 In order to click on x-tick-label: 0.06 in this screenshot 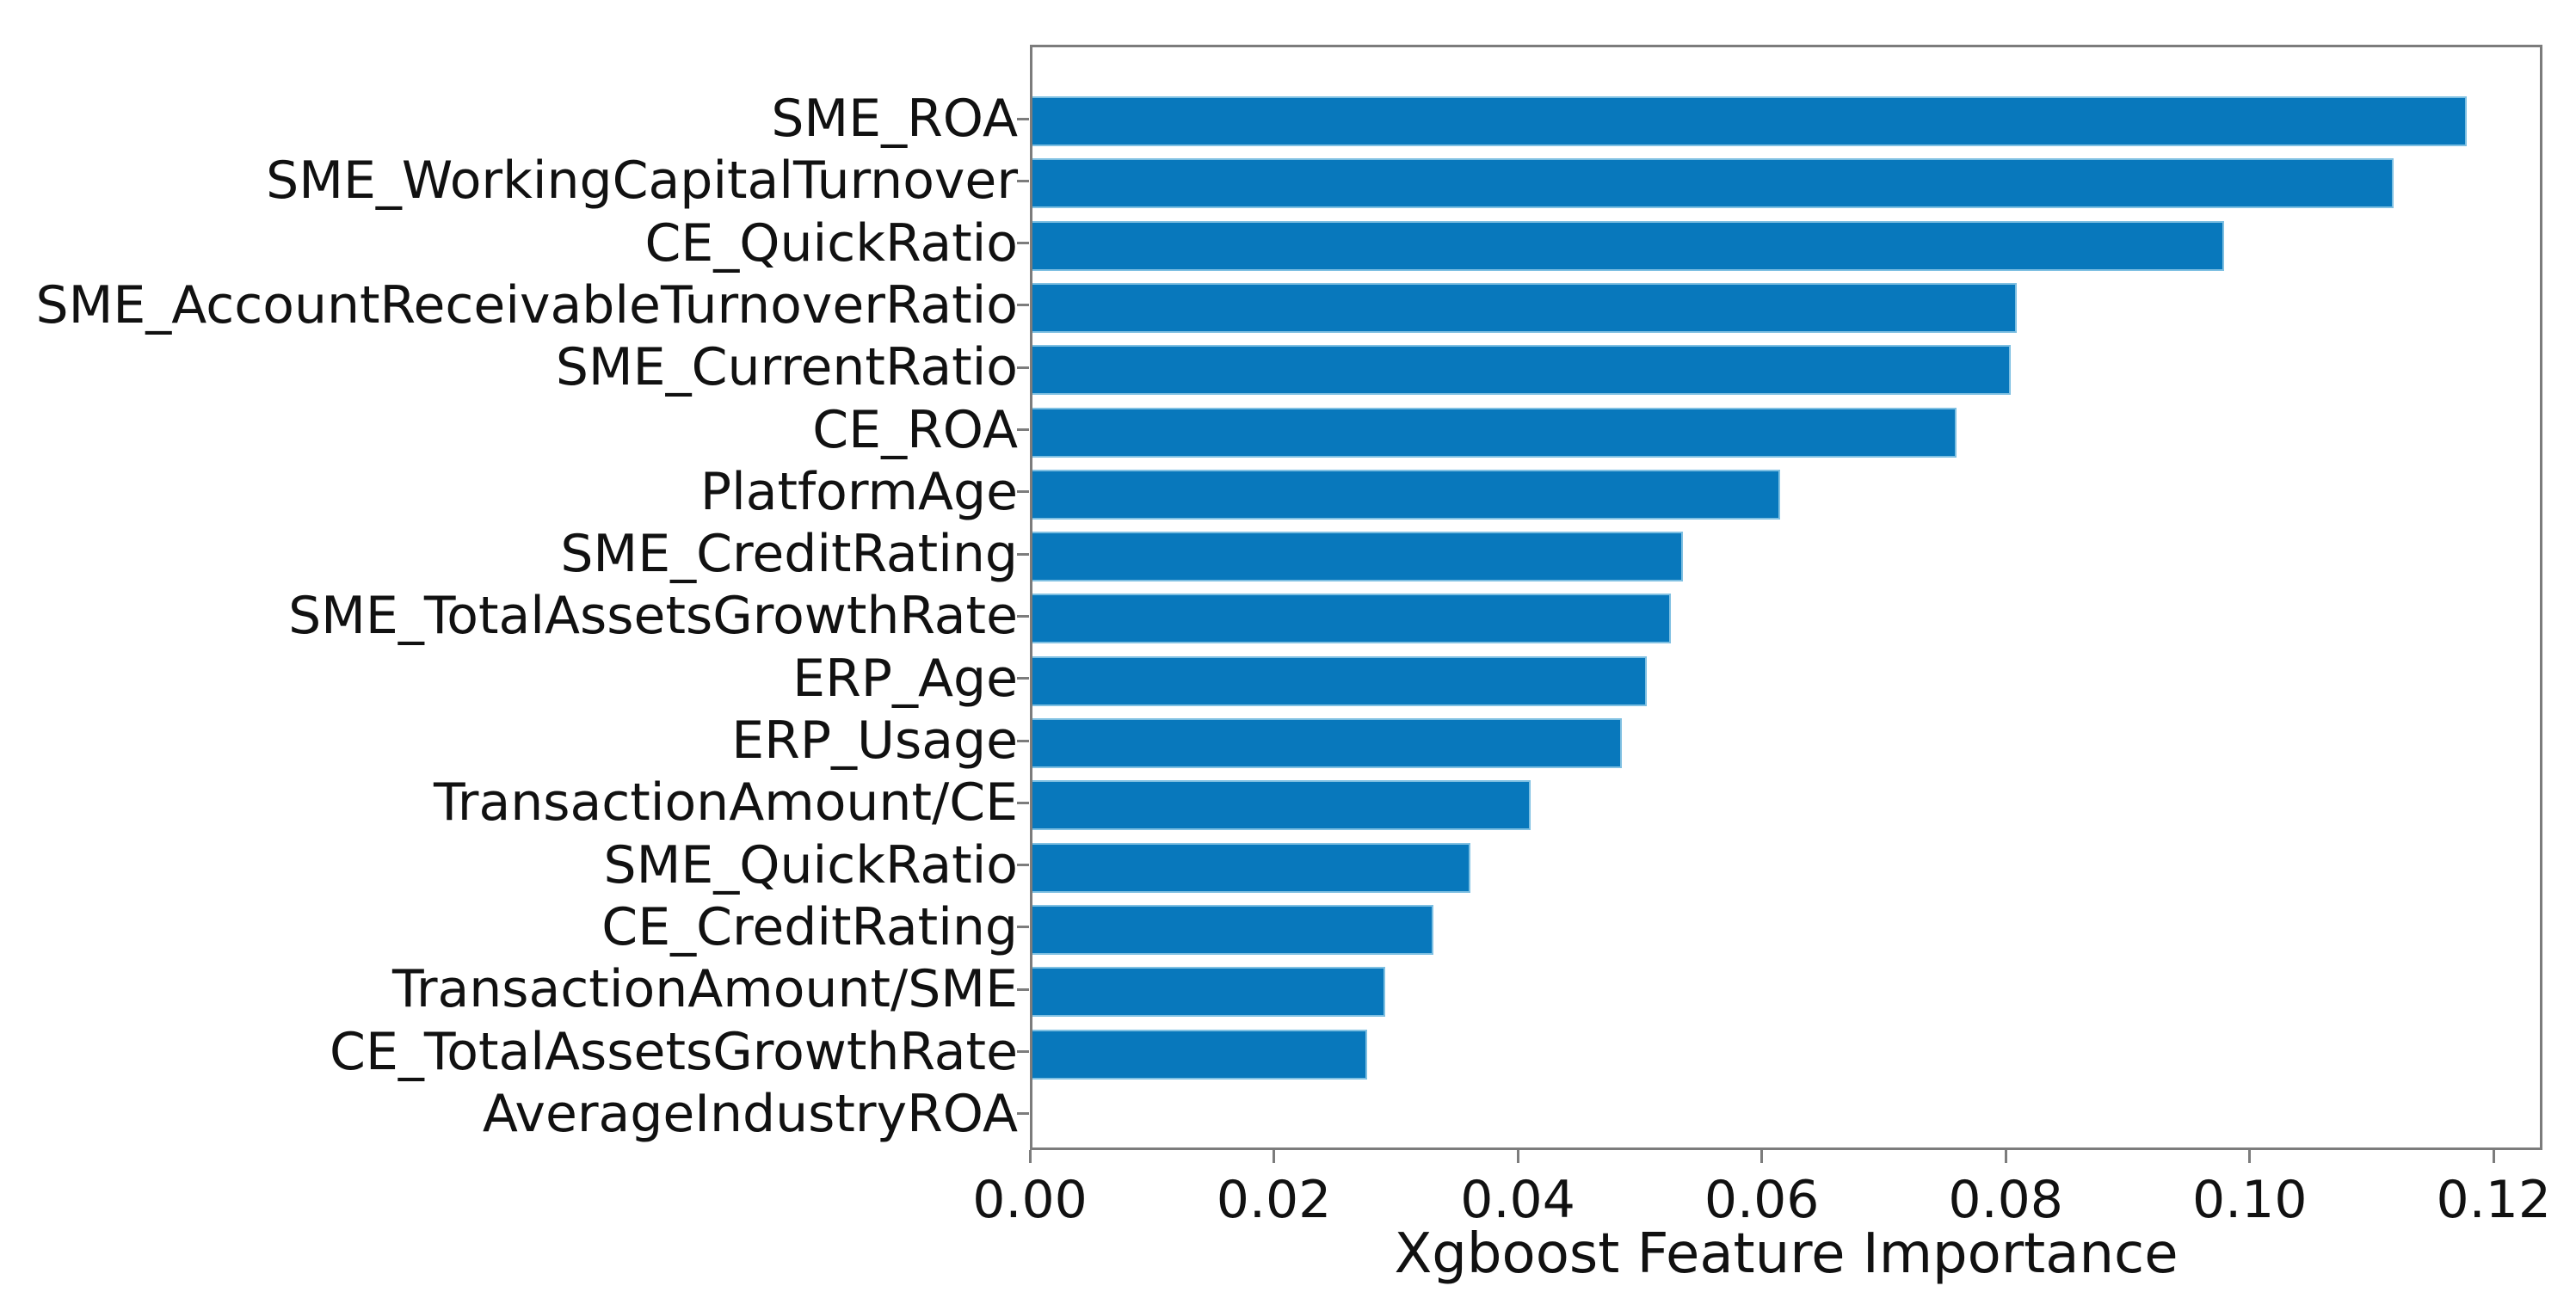, I will do `click(1762, 1200)`.